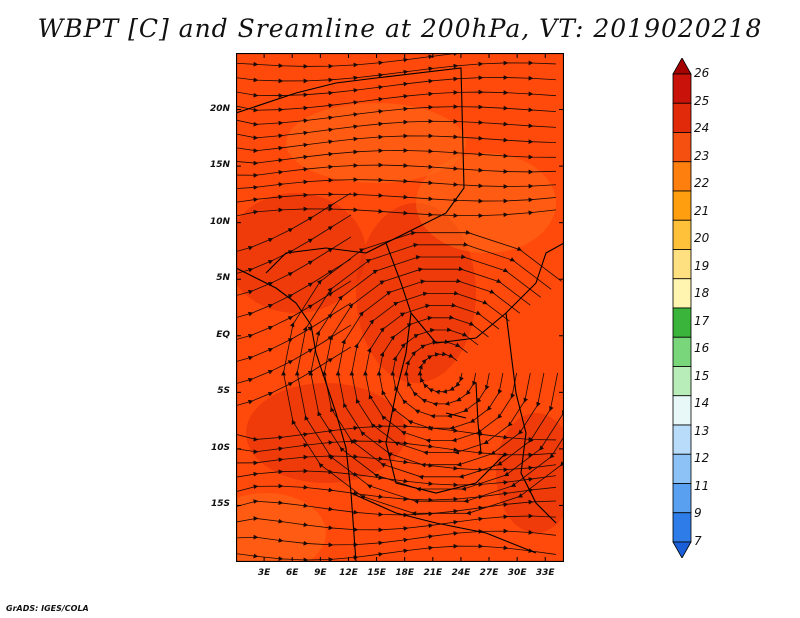  What do you see at coordinates (219, 221) in the screenshot?
I see `lat-tick-label: 10N` at bounding box center [219, 221].